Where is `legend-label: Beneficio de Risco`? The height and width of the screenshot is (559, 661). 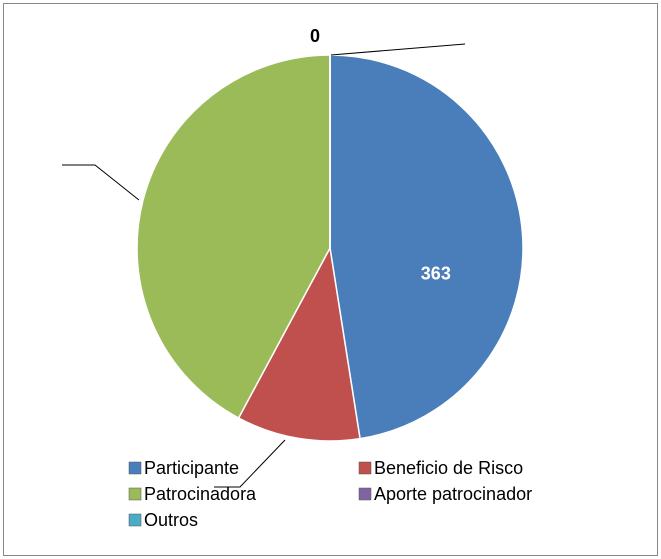
legend-label: Beneficio de Risco is located at coordinates (448, 468).